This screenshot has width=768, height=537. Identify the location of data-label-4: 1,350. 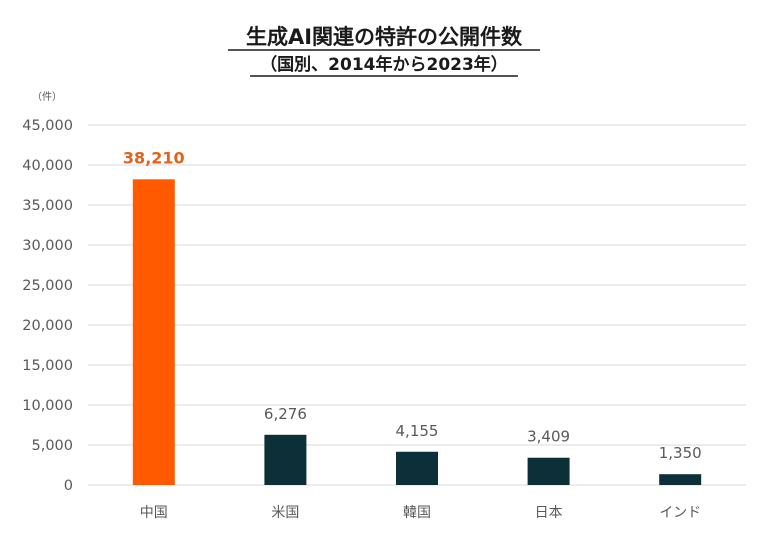
(680, 453).